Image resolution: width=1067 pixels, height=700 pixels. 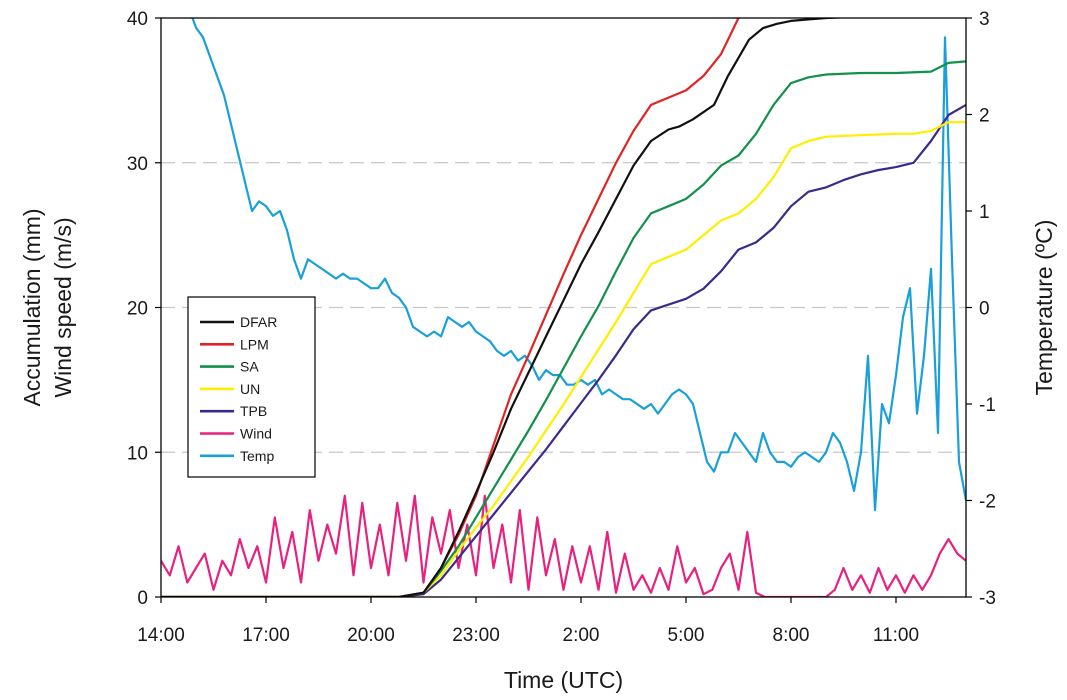 What do you see at coordinates (258, 322) in the screenshot?
I see `legend-label: DFAR` at bounding box center [258, 322].